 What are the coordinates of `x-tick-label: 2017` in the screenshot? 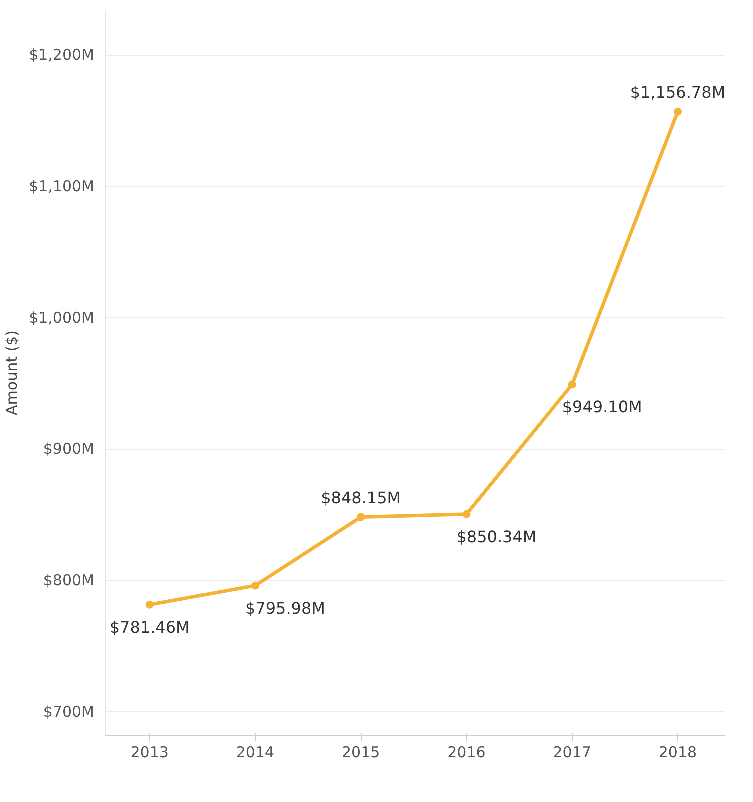 It's located at (572, 753).